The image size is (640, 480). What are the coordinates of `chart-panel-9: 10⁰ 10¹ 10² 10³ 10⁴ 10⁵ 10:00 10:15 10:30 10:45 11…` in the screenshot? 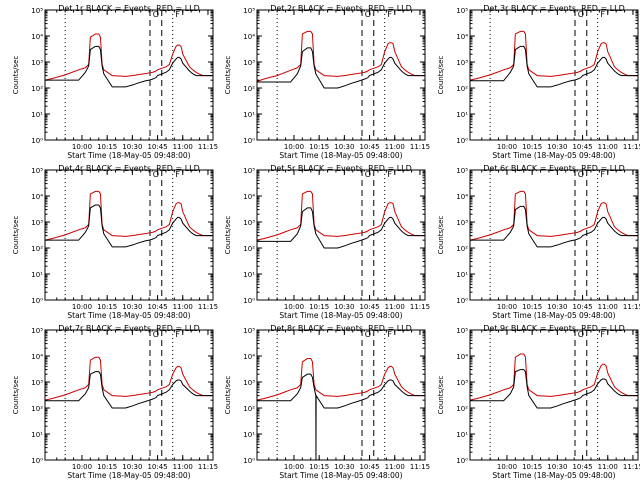 It's located at (538, 402).